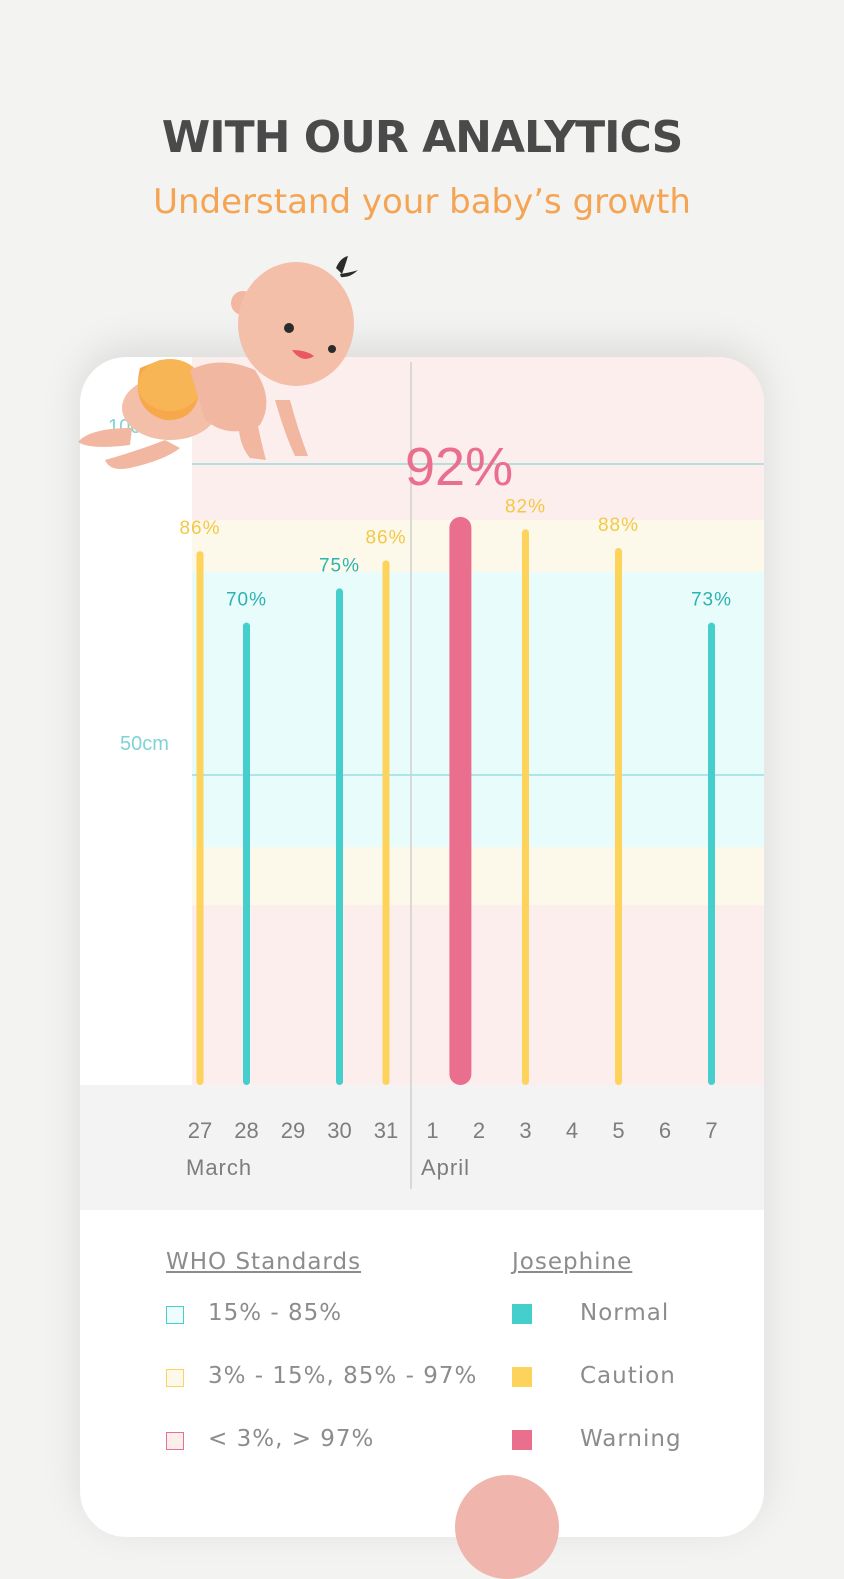 The width and height of the screenshot is (844, 1579). Describe the element at coordinates (453, 1130) in the screenshot. I see `day-labels-group: 27 28 29 30 31 1 2 3 4 5 6 7` at that location.